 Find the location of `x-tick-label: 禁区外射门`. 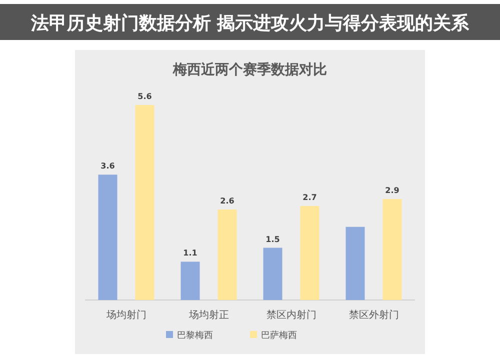

x-tick-label: 禁区外射门 is located at coordinates (373, 315).